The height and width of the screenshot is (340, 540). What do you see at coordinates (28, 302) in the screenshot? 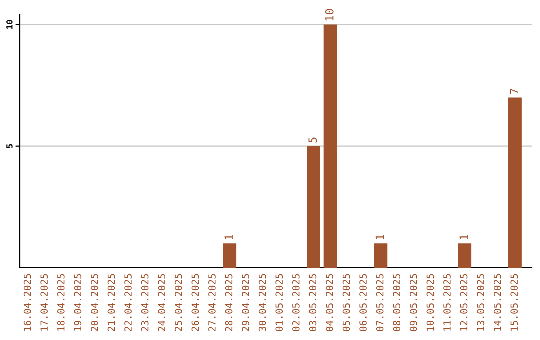
I see `x-tick-label: 16.04.2025` at bounding box center [28, 302].